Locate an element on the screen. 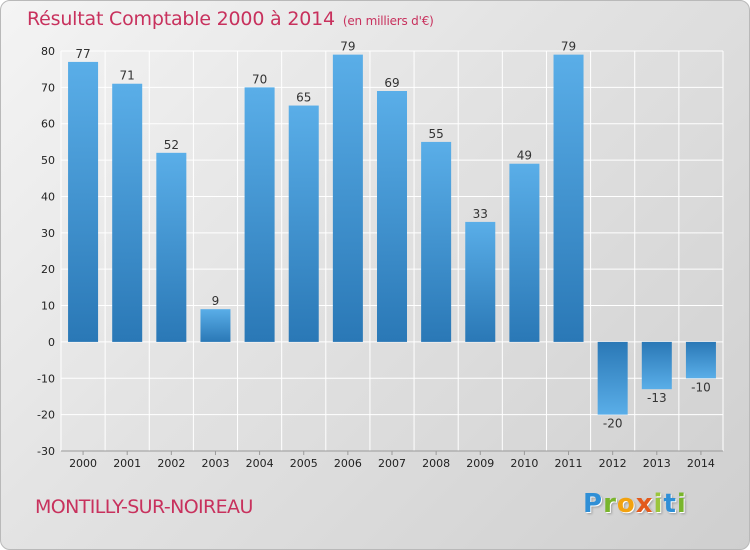 The height and width of the screenshot is (550, 750). y-tick-label: 40 is located at coordinates (48, 196).